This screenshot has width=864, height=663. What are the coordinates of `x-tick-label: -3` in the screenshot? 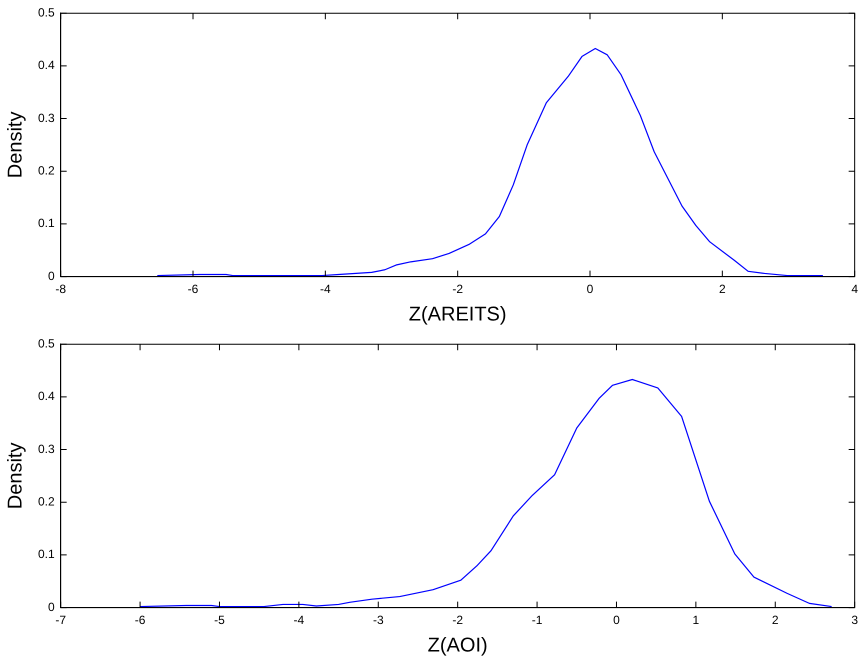 It's located at (378, 620).